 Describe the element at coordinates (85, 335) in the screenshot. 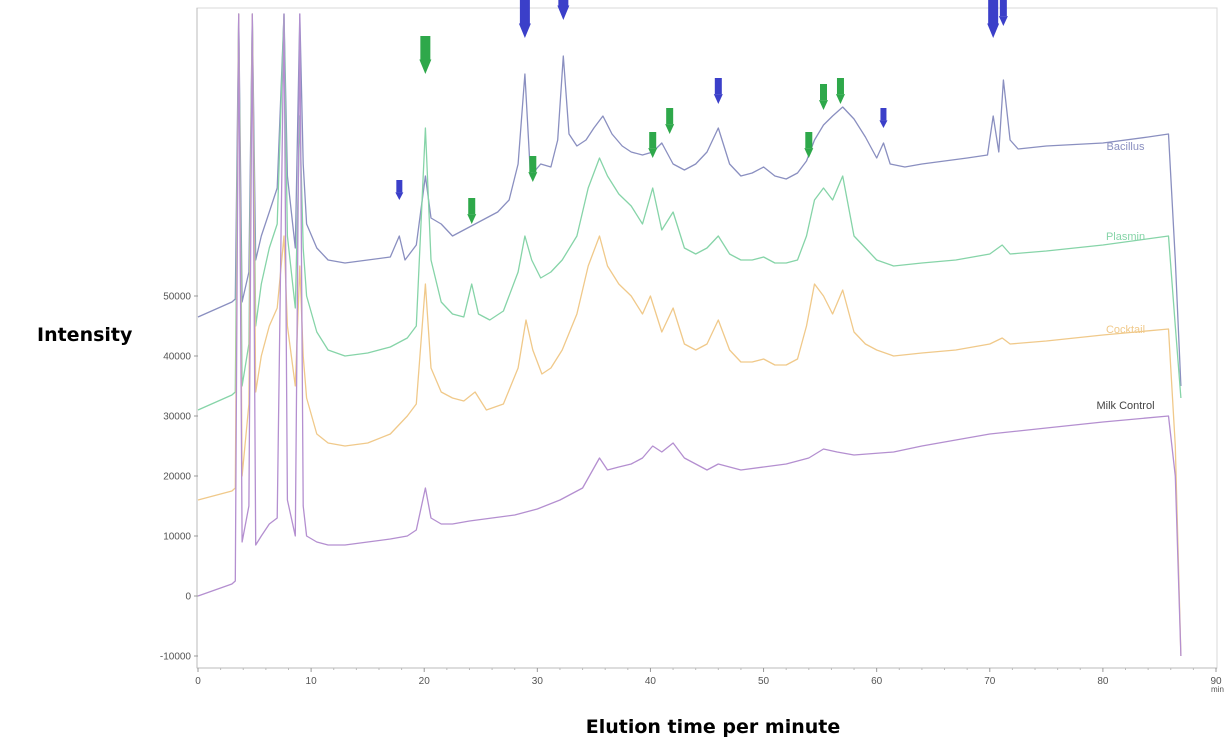

I see `y-axis-title: Intensity` at that location.